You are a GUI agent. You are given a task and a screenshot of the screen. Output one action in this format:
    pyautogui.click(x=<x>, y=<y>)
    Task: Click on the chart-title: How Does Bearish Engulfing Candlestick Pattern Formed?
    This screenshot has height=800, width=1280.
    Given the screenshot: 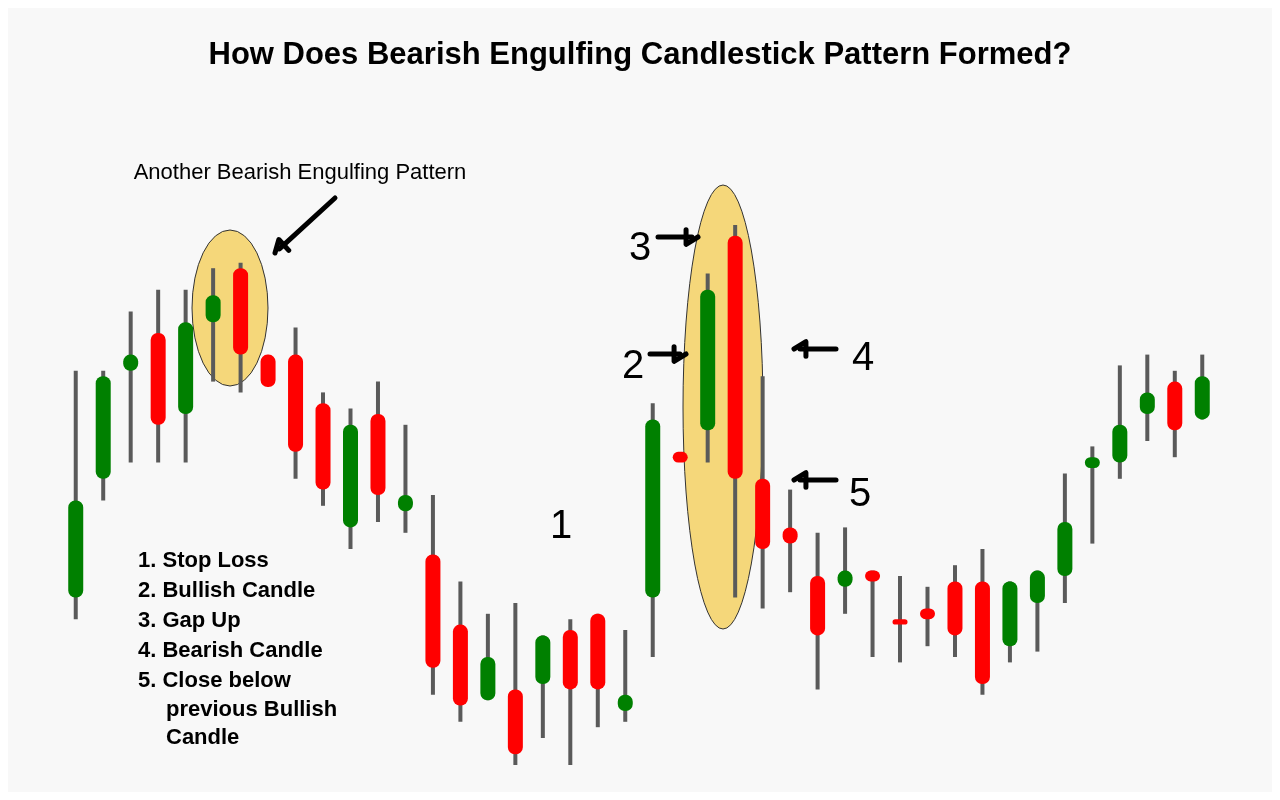 What is the action you would take?
    pyautogui.click(x=640, y=54)
    